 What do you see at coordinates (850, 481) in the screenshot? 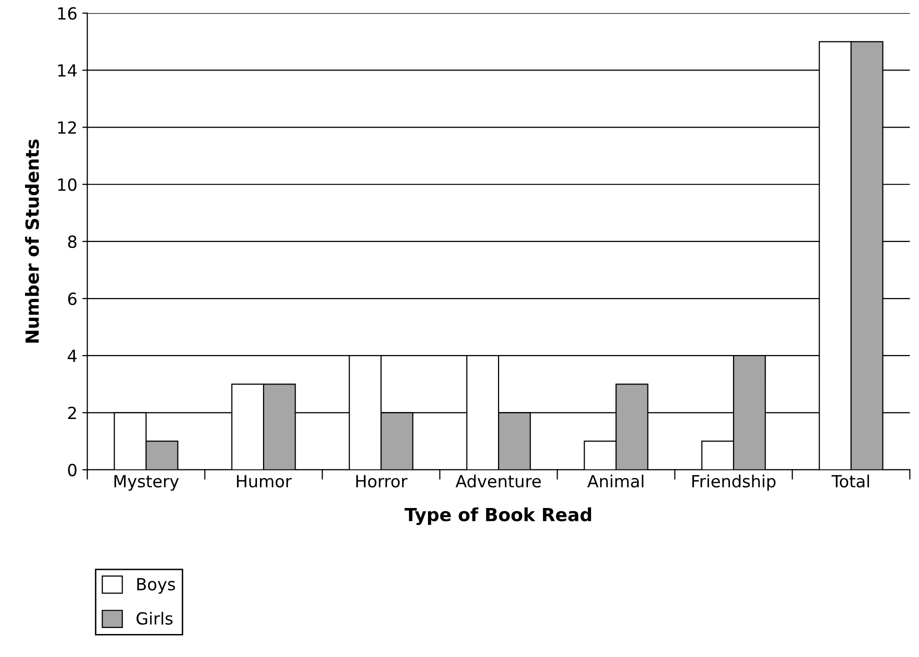
I see `x-tick-label: Total` at bounding box center [850, 481].